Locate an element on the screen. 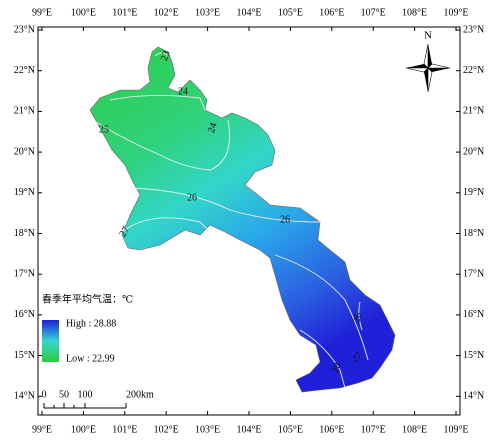  y-label-left: 17°N is located at coordinates (24, 273).